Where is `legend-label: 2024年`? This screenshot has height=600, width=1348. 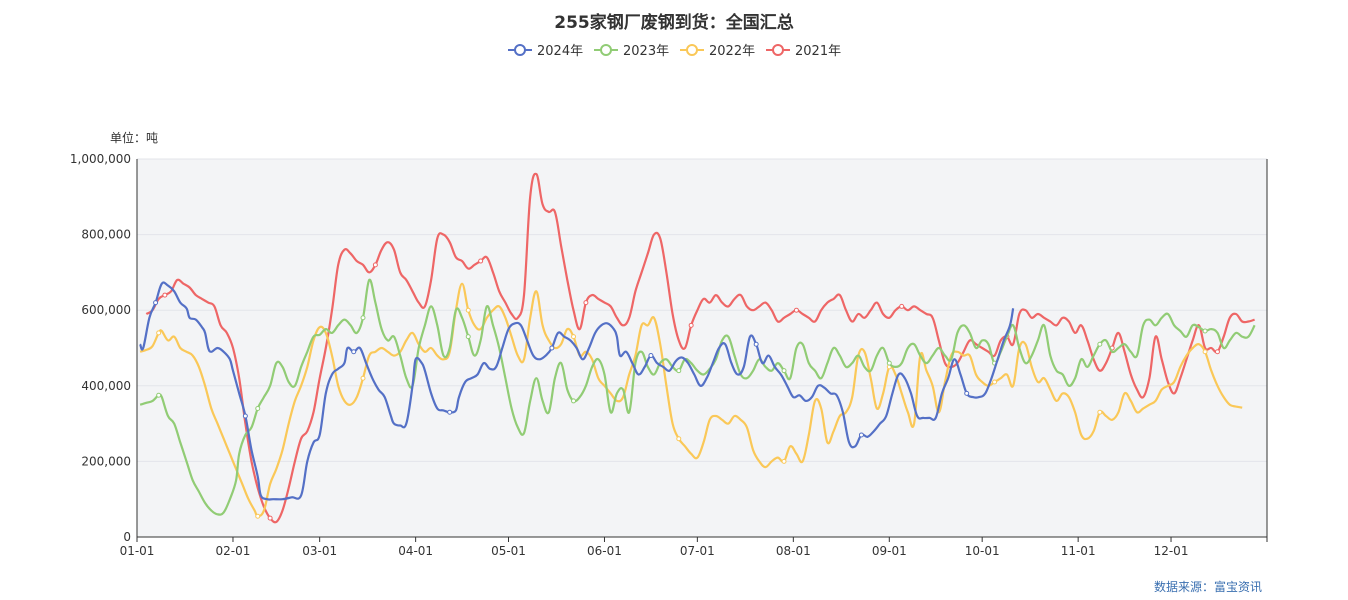
legend-label: 2024年 is located at coordinates (560, 51).